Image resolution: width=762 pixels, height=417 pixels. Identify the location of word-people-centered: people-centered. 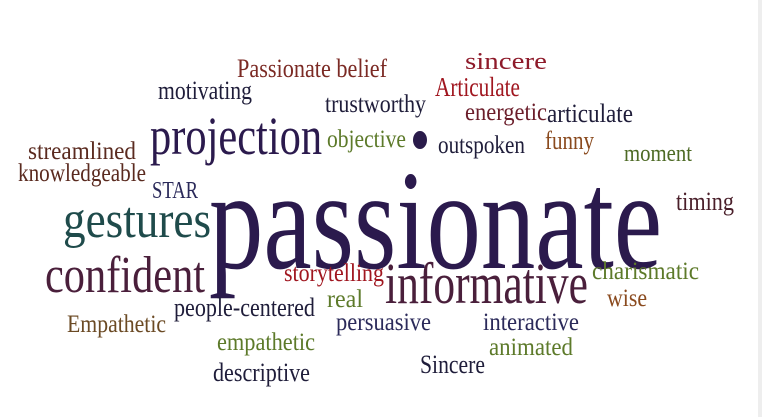
(244, 307).